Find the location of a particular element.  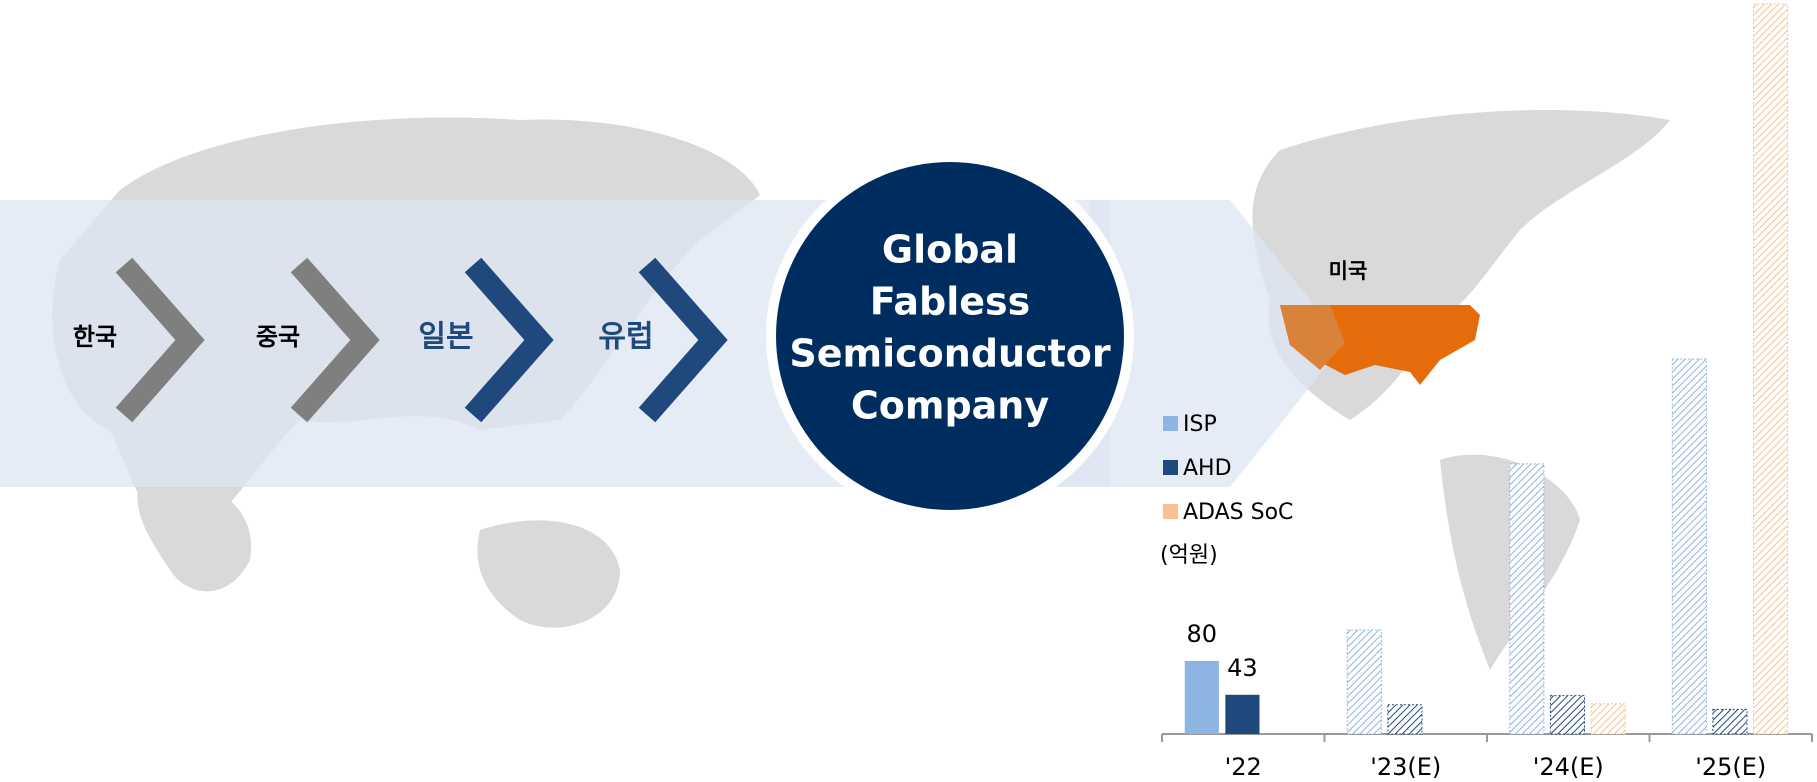

center-label: Fabless is located at coordinates (950, 302).